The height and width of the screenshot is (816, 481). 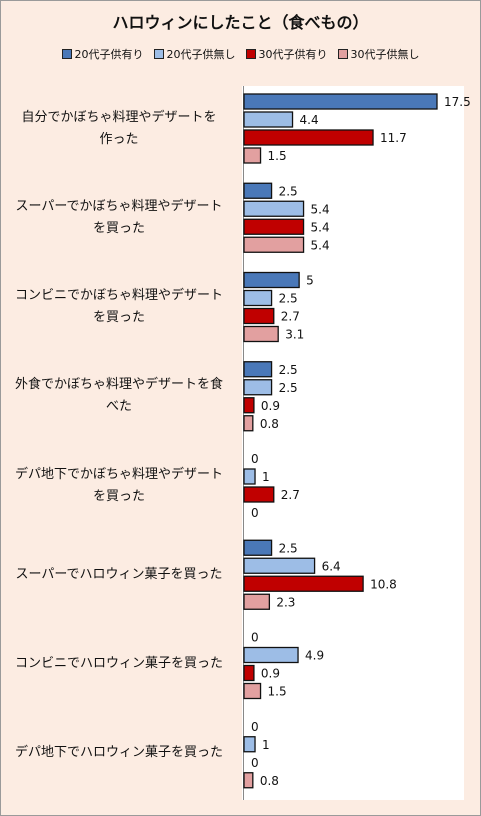 I want to click on category-label: デパ地下でハロウィン菓子を買った, so click(x=119, y=753).